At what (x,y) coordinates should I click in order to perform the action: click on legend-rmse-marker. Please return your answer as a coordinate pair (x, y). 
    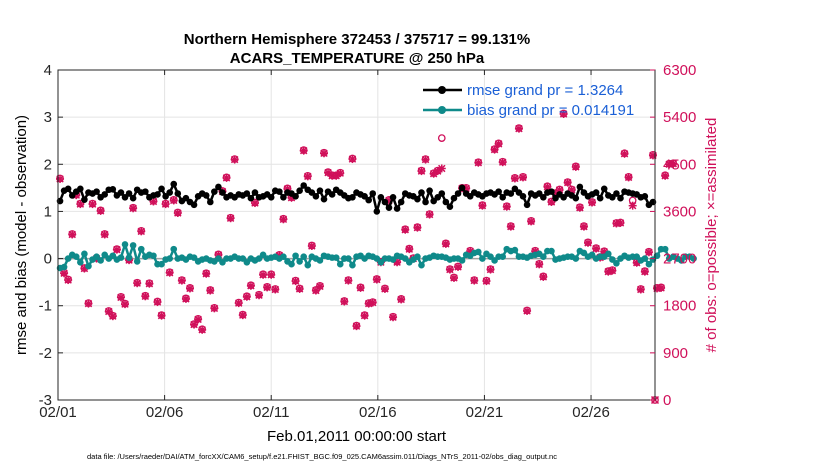
    Looking at the image, I should click on (442, 90).